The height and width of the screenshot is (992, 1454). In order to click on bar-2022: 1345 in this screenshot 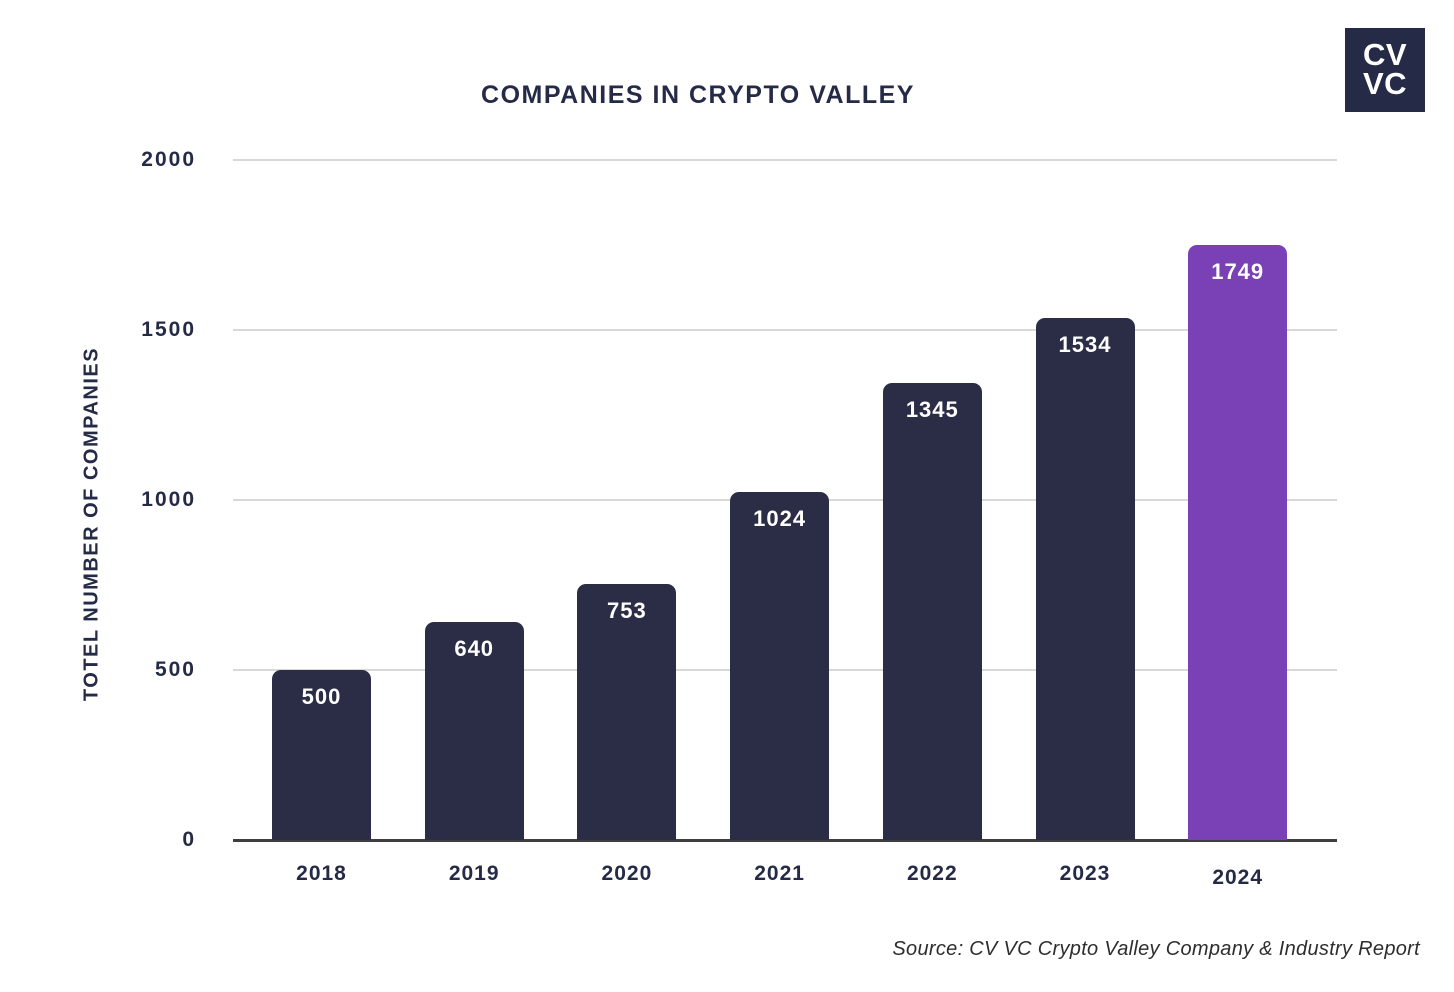, I will do `click(932, 611)`.